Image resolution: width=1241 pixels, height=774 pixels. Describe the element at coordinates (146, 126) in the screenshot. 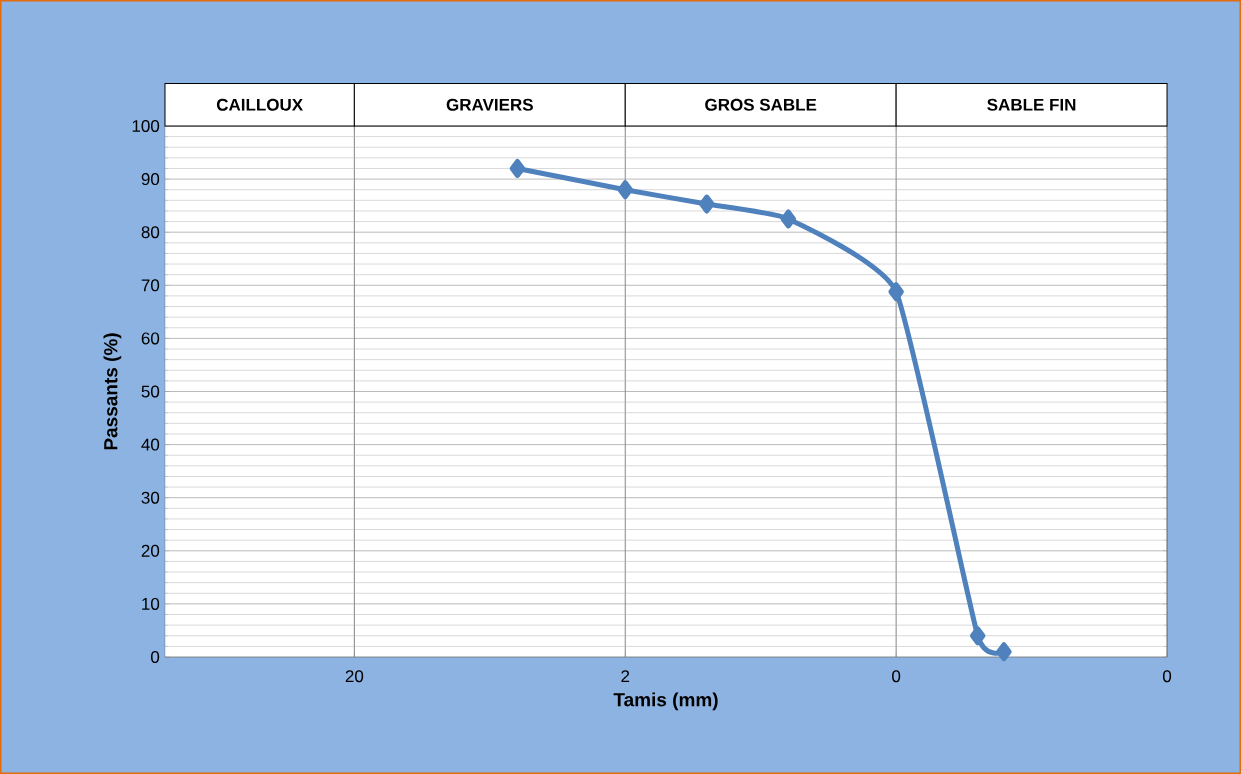

I see `y-tick-label: 100` at that location.